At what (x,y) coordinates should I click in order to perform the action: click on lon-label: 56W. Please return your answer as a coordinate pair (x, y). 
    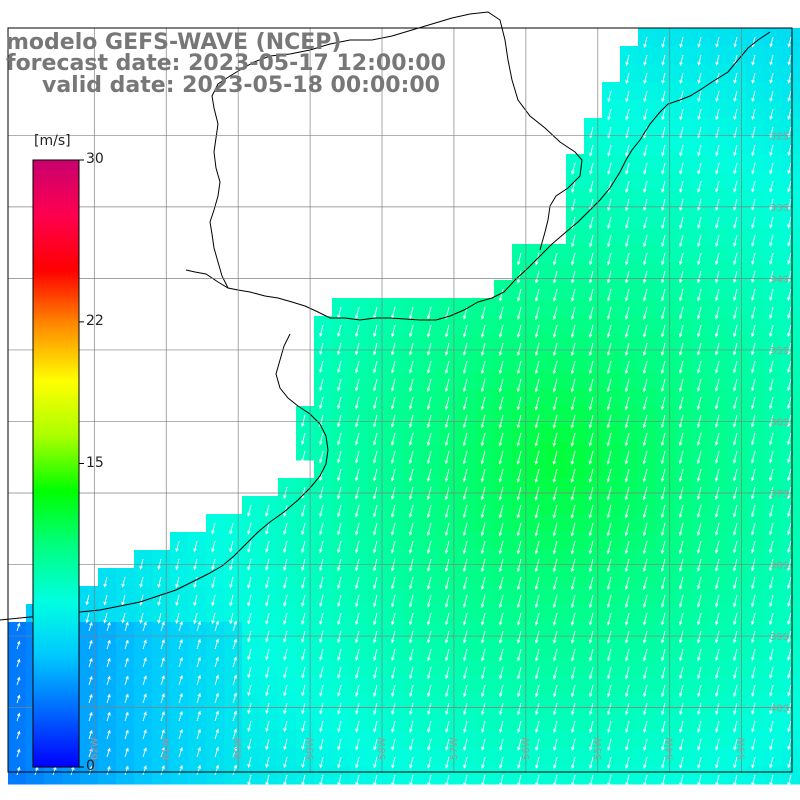
    Looking at the image, I should click on (526, 748).